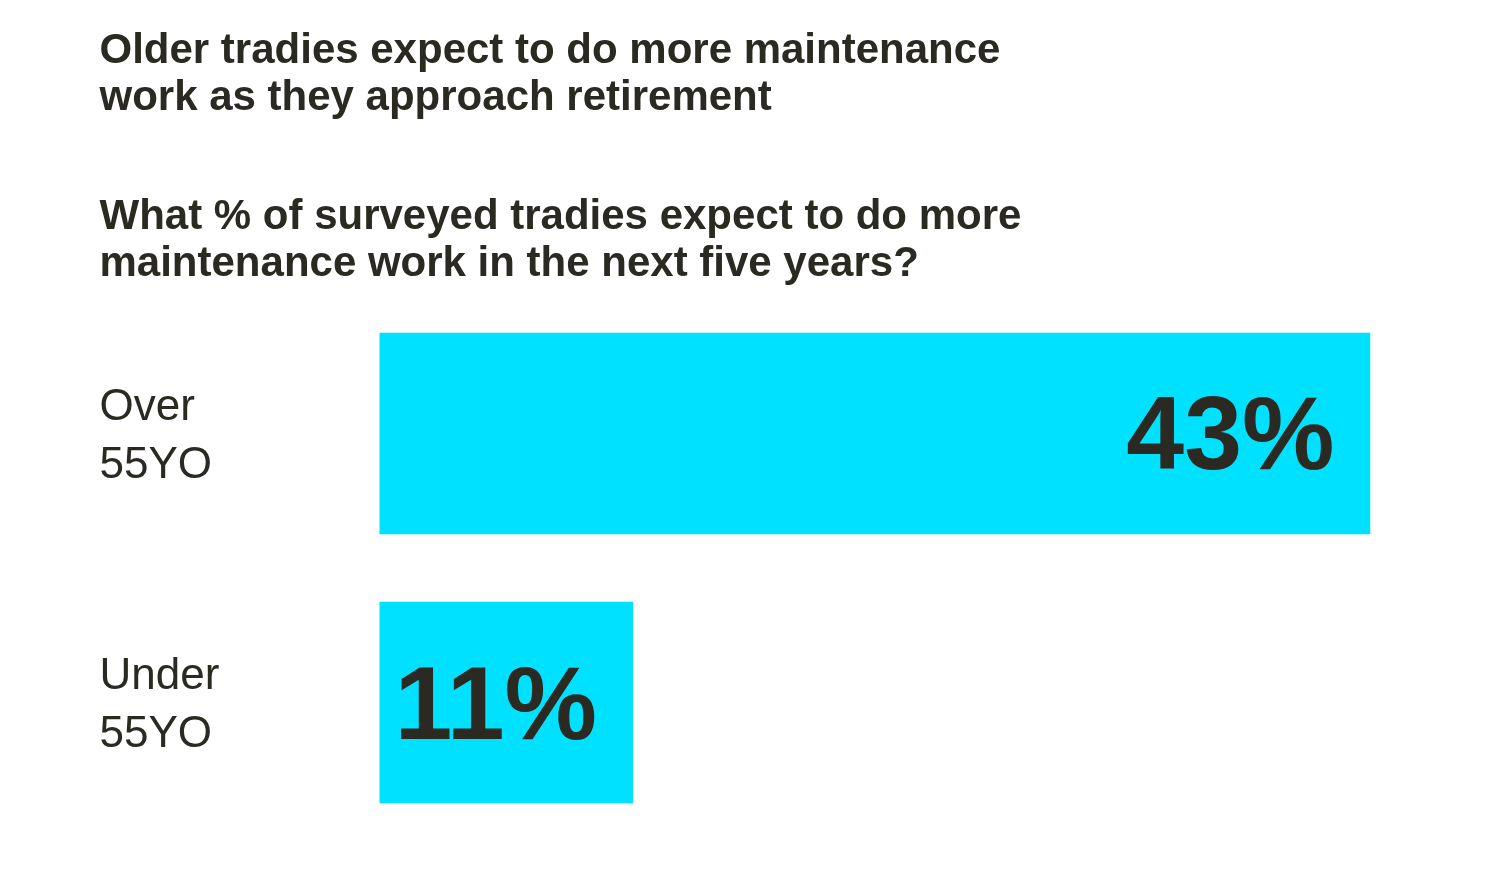 This screenshot has height=879, width=1486. Describe the element at coordinates (560, 238) in the screenshot. I see `chart-subtitle: What % of surveyed tradies expect to do more maintenance work in the next five years?` at that location.